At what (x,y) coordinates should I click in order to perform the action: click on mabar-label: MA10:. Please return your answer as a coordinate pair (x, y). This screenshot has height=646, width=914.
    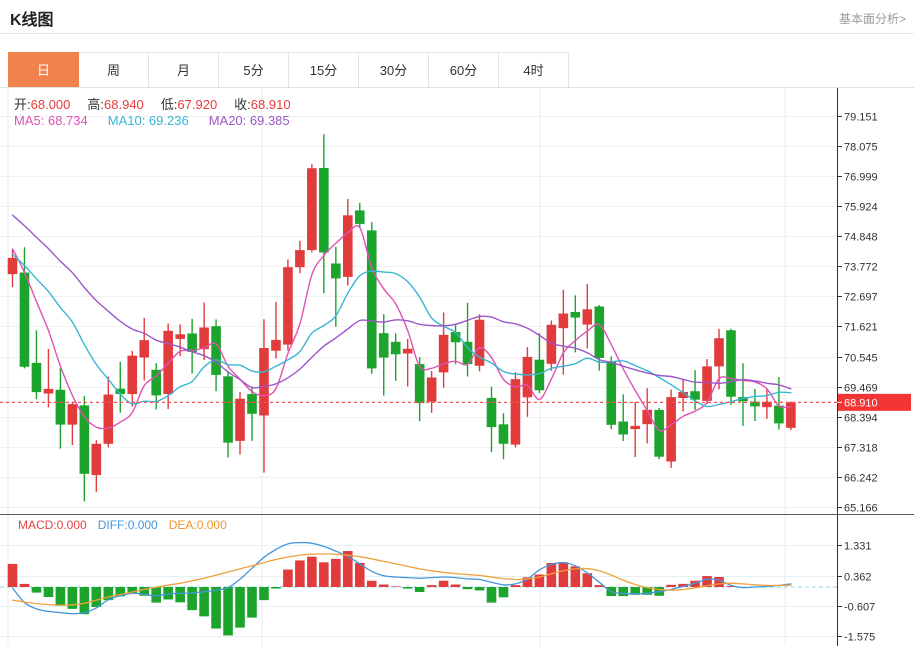
    Looking at the image, I should click on (128, 120).